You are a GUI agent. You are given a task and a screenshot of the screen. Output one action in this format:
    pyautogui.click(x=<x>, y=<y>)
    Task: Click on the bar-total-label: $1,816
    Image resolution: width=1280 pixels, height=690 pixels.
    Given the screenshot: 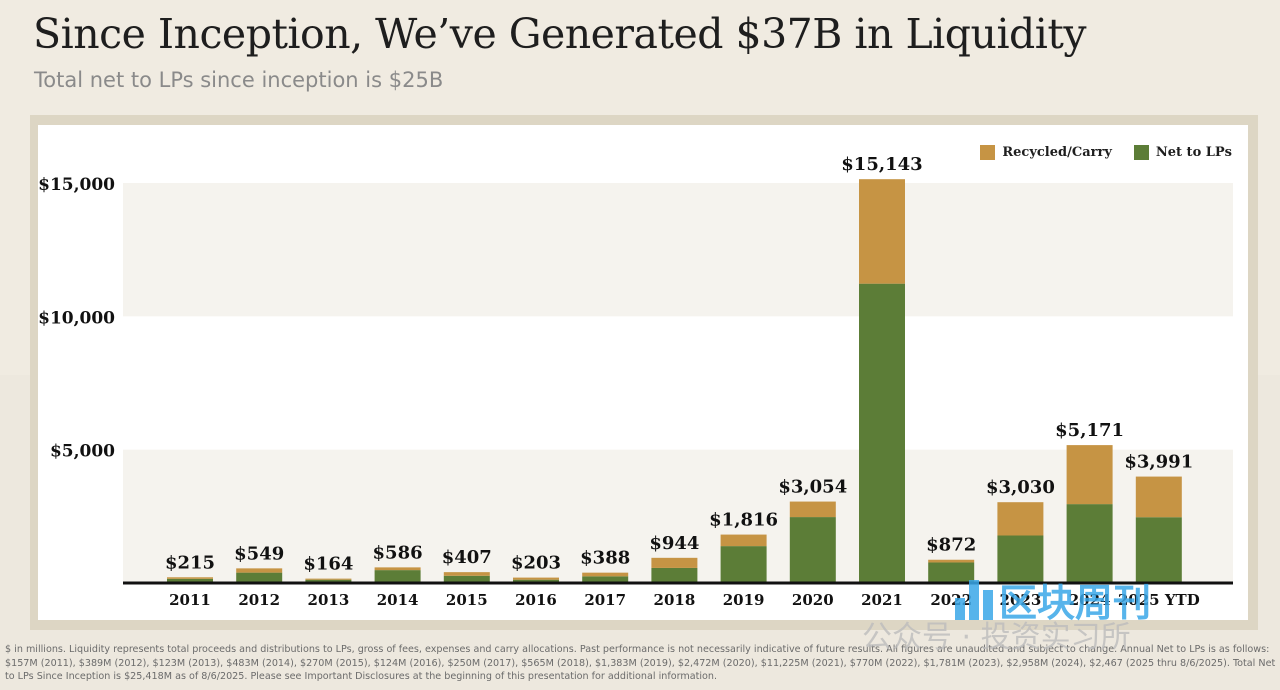 What is the action you would take?
    pyautogui.click(x=743, y=520)
    